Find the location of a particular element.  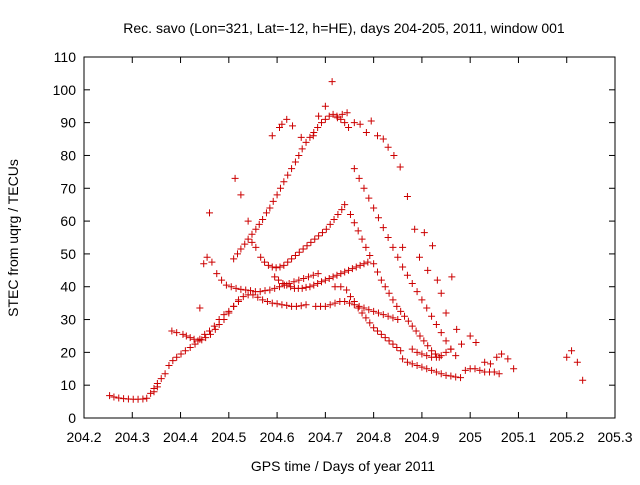

y-tick-label: 110 is located at coordinates (65, 57).